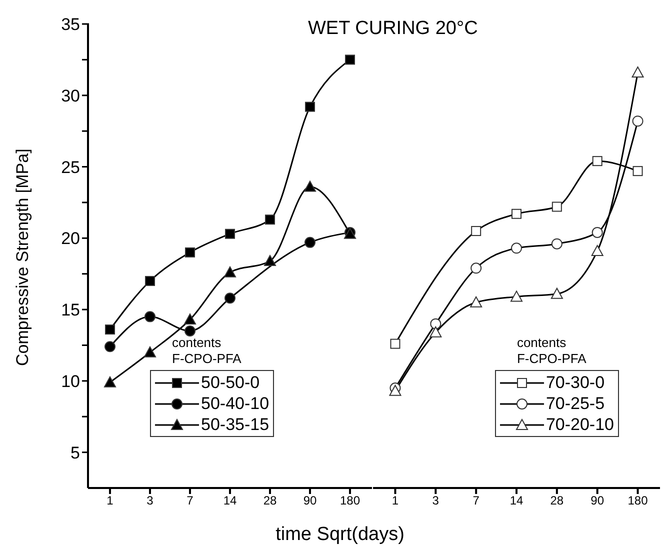 This screenshot has width=664, height=556. I want to click on x-axis-title: time Sqrt(days), so click(340, 535).